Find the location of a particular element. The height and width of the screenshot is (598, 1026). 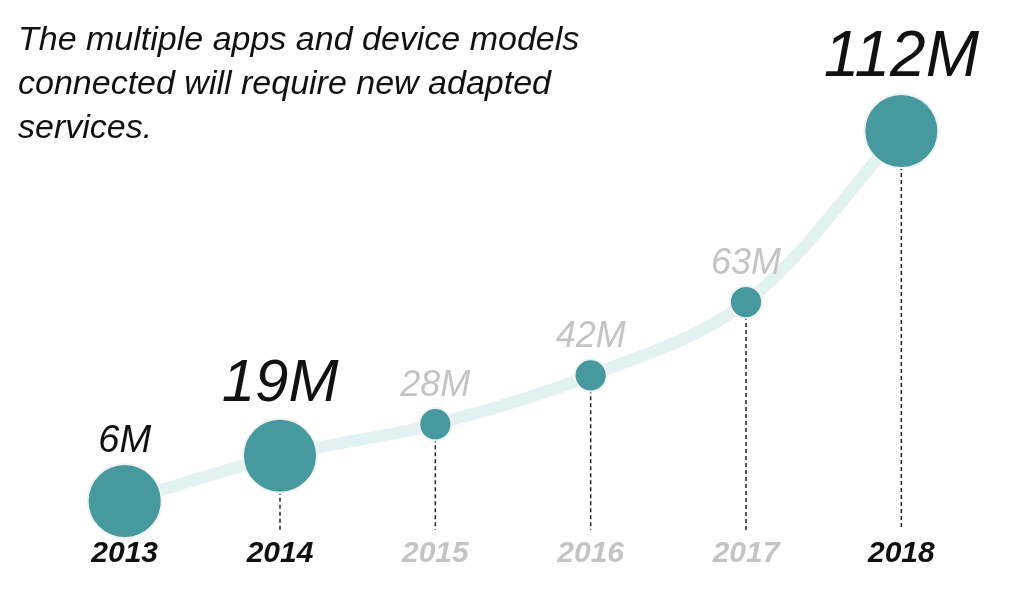

x-tick-label: 2015 is located at coordinates (435, 552).